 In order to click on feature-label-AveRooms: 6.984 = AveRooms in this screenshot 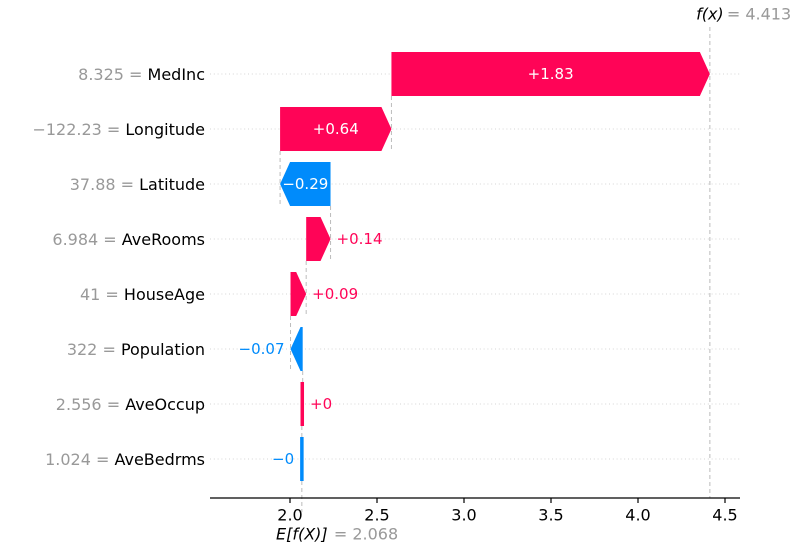, I will do `click(128, 239)`.